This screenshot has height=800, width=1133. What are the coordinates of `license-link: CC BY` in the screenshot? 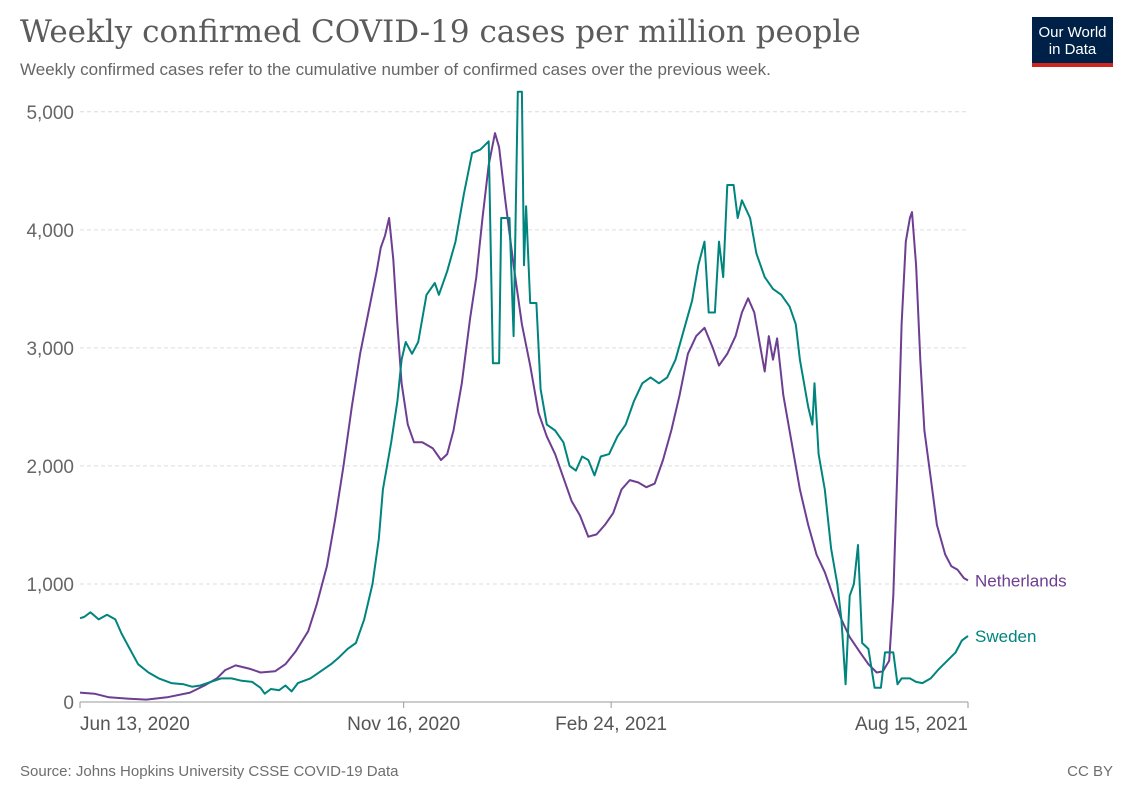 It's located at (1090, 771).